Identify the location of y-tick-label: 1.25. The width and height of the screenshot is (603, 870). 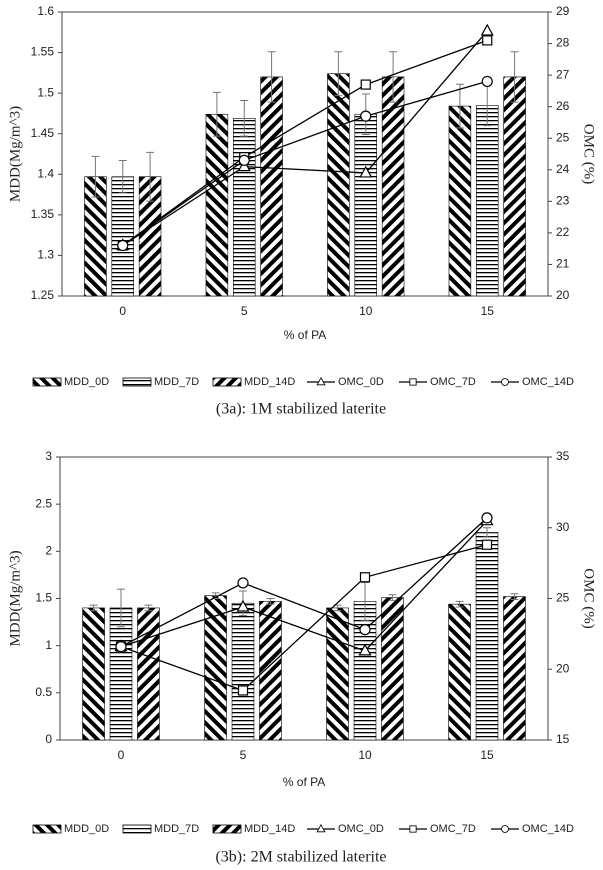
(43, 295).